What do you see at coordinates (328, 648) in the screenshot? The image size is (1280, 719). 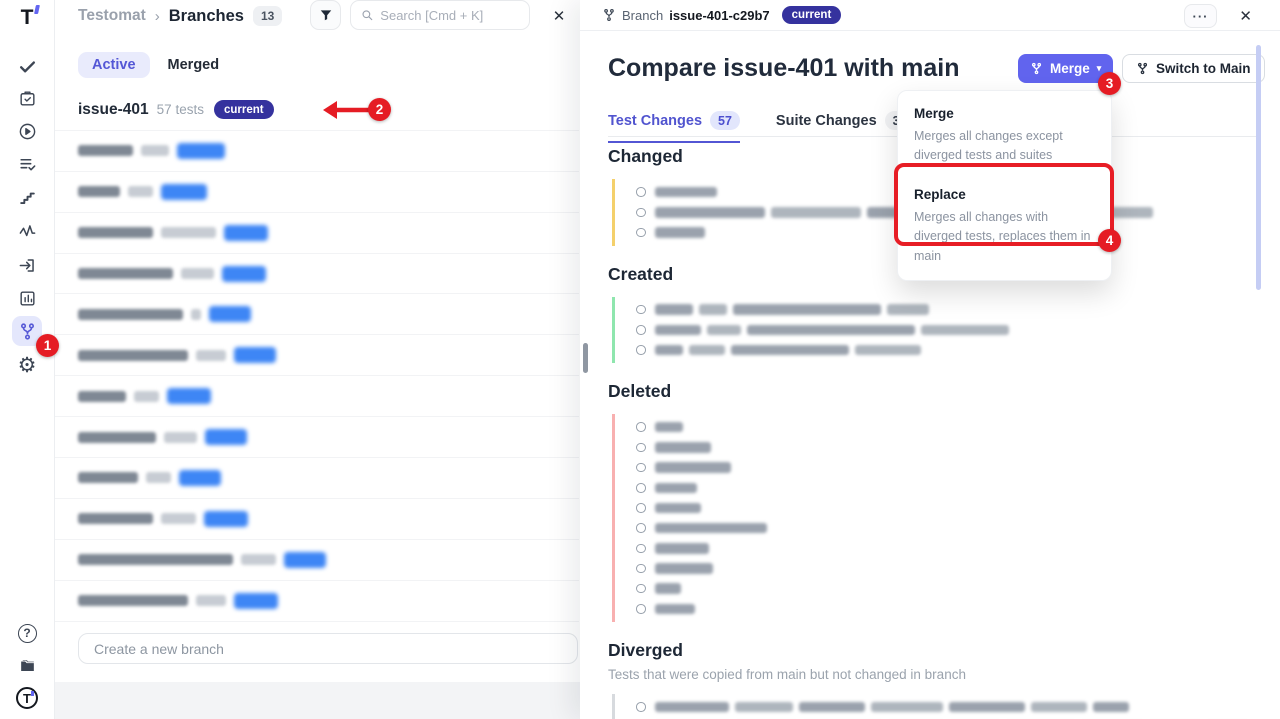 I see `create-branch-input` at bounding box center [328, 648].